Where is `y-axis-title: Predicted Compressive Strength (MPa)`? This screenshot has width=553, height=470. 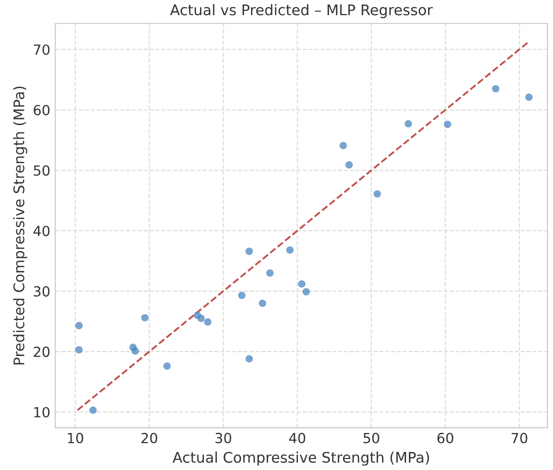 y-axis-title: Predicted Compressive Strength (MPa) is located at coordinates (20, 225).